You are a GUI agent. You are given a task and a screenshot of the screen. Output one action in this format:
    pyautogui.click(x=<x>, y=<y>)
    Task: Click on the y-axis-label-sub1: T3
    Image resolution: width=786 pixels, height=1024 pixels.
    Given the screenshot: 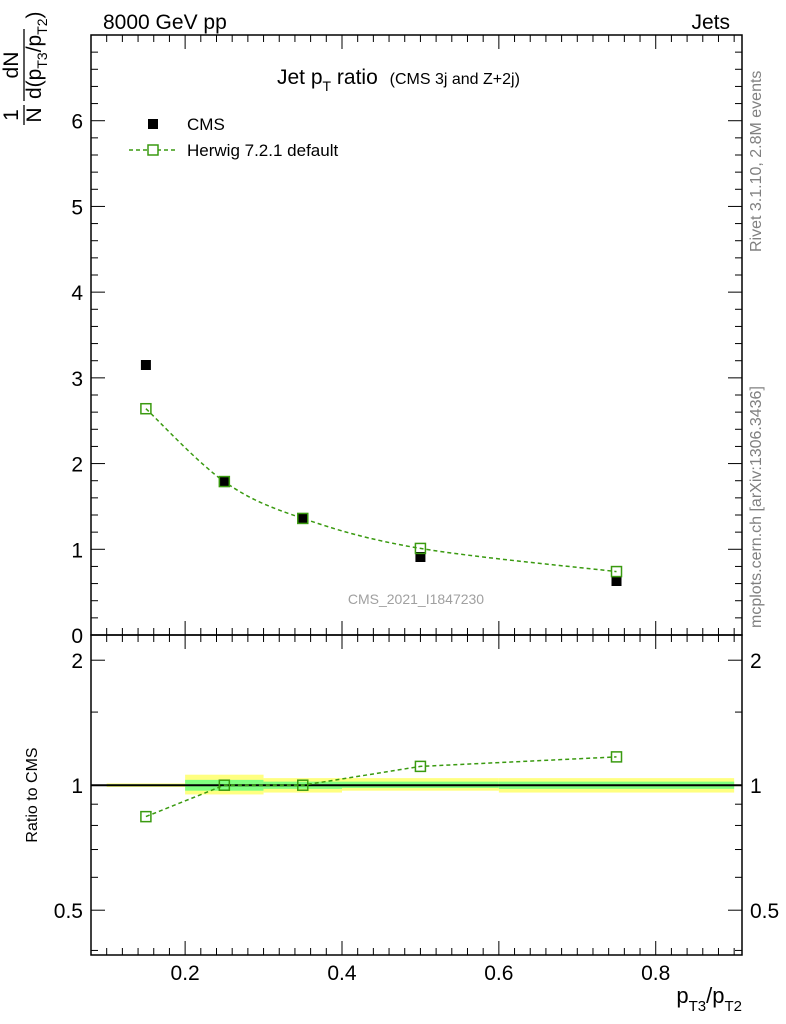 What is the action you would take?
    pyautogui.click(x=42, y=60)
    